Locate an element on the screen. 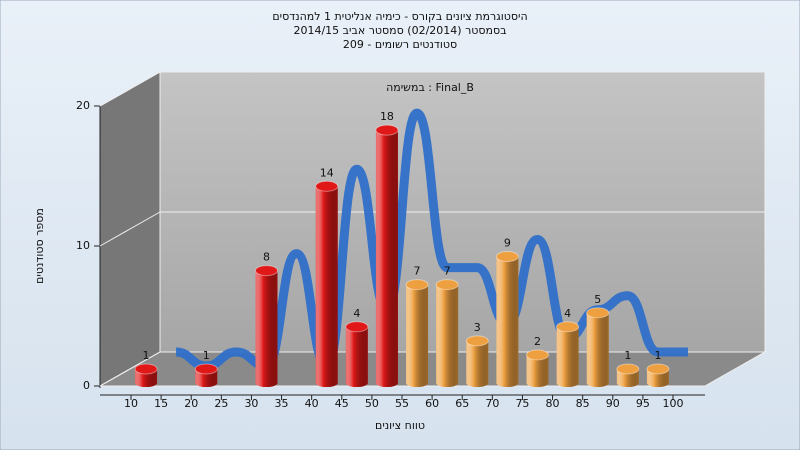  value-label: 14 is located at coordinates (327, 172).